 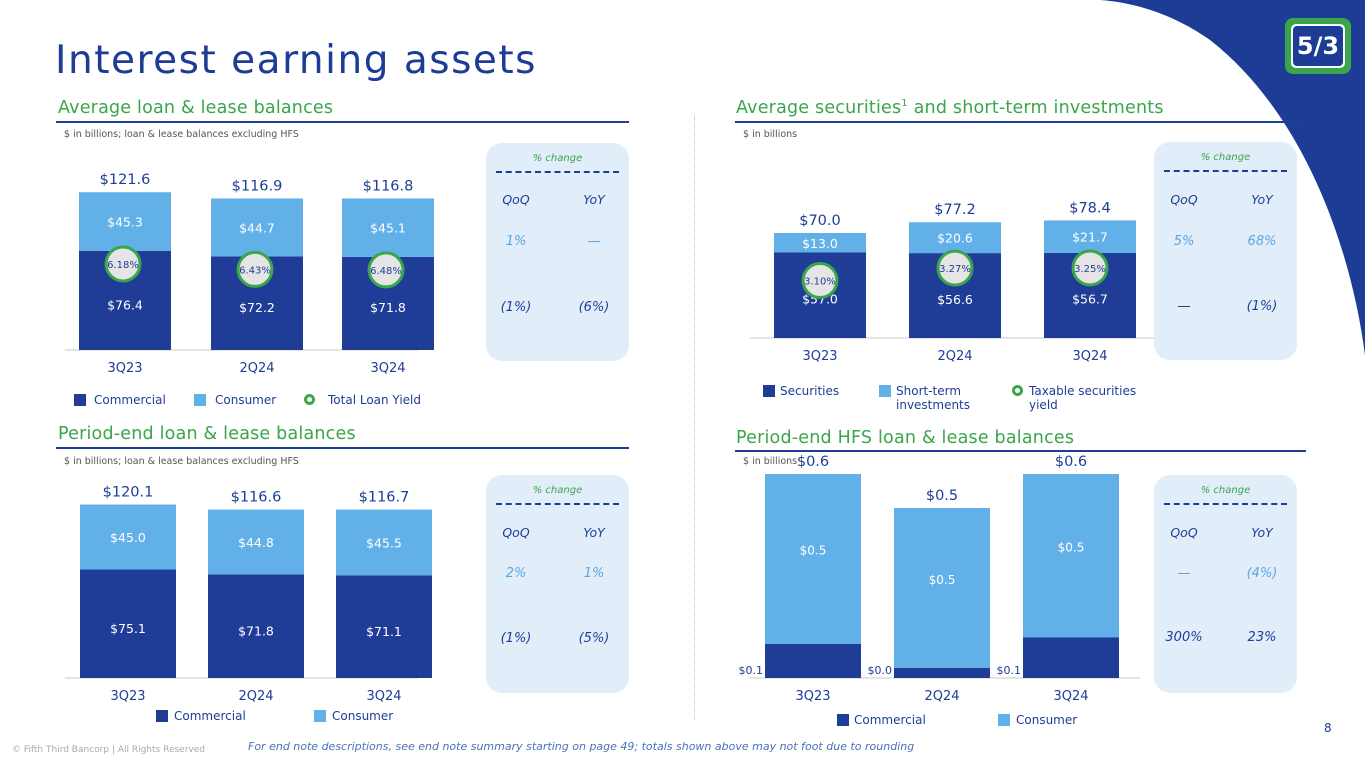 I want to click on commercial-yoy: (5%), so click(x=594, y=638).